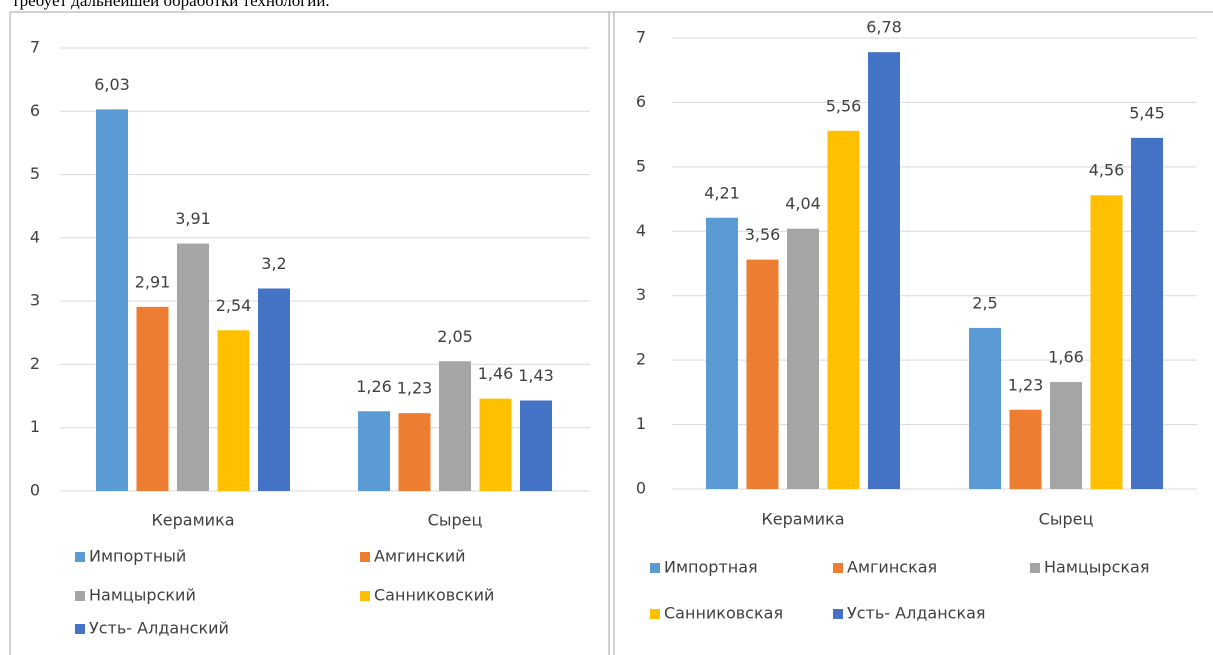 This screenshot has width=1213, height=655. Describe the element at coordinates (884, 27) in the screenshot. I see `value-label: 6,78` at that location.